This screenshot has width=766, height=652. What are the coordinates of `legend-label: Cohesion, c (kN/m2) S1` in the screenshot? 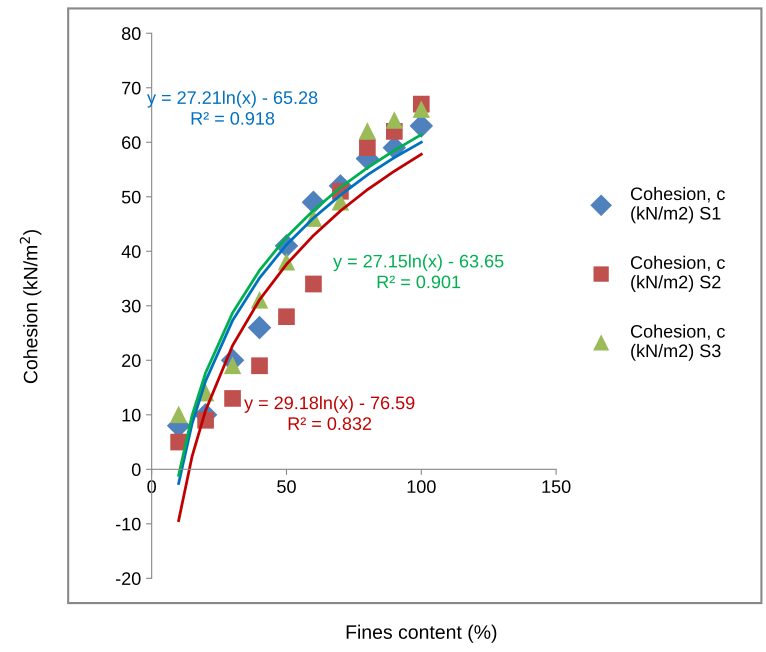 It's located at (677, 205).